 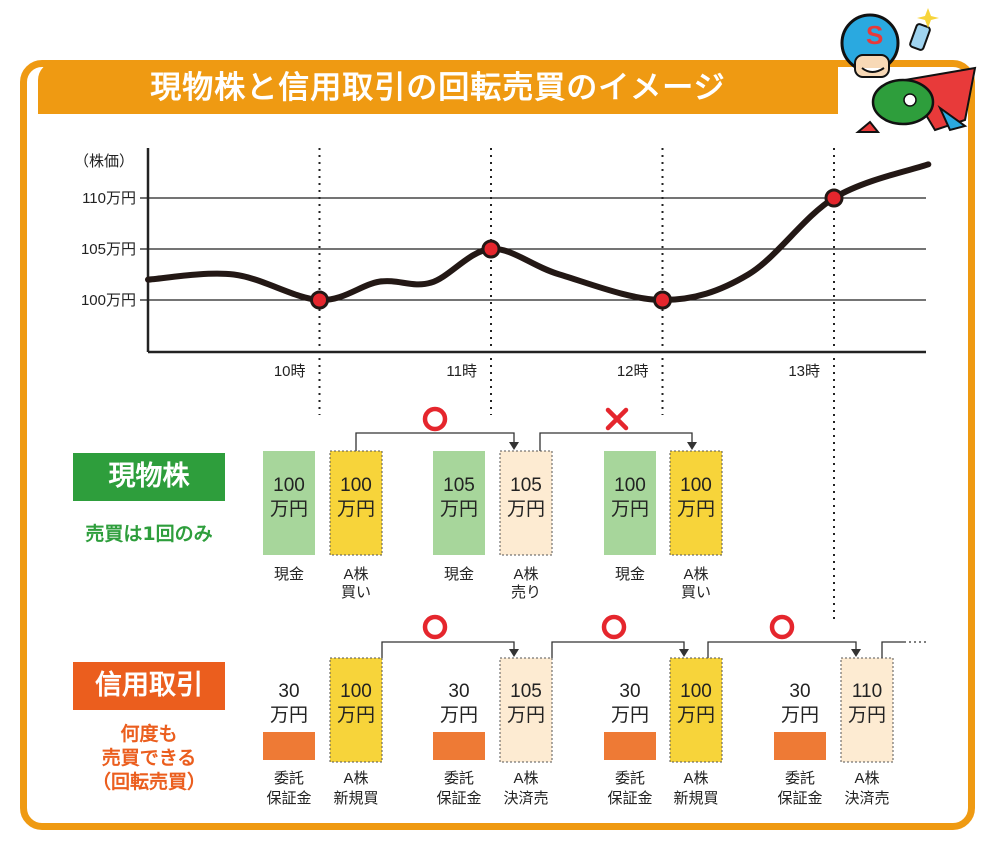 What do you see at coordinates (577, 249) in the screenshot?
I see `price-markers` at bounding box center [577, 249].